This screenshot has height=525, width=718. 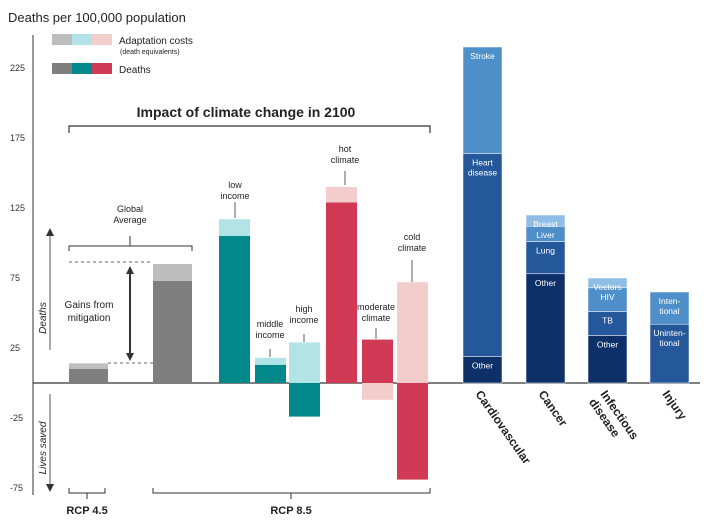 What do you see at coordinates (675, 405) in the screenshot?
I see `cause-label: Injury` at bounding box center [675, 405].